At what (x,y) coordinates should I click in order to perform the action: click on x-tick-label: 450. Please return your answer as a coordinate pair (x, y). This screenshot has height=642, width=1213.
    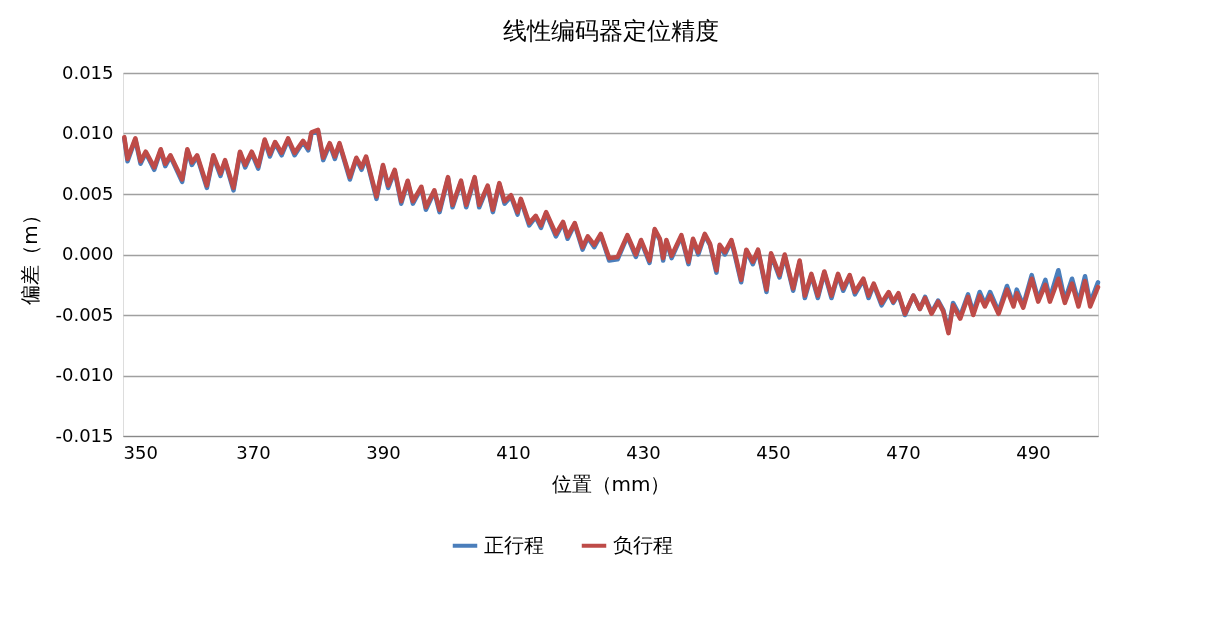
    Looking at the image, I should click on (773, 452).